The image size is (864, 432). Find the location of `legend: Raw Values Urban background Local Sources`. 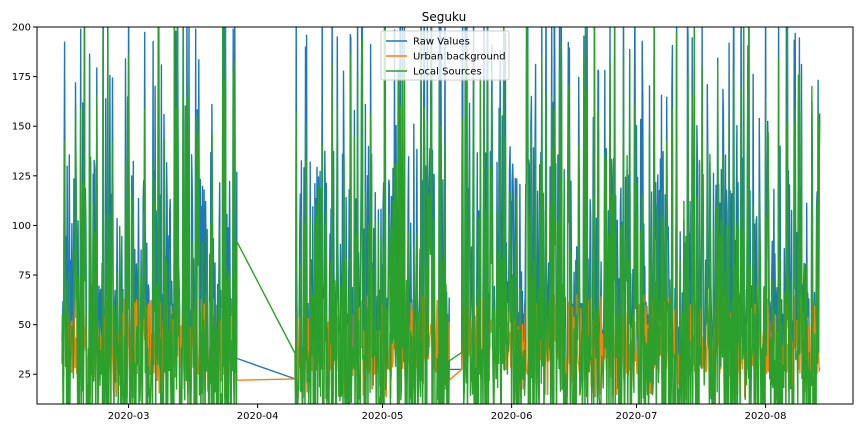

legend: Raw Values Urban background Local Sources is located at coordinates (445, 55).